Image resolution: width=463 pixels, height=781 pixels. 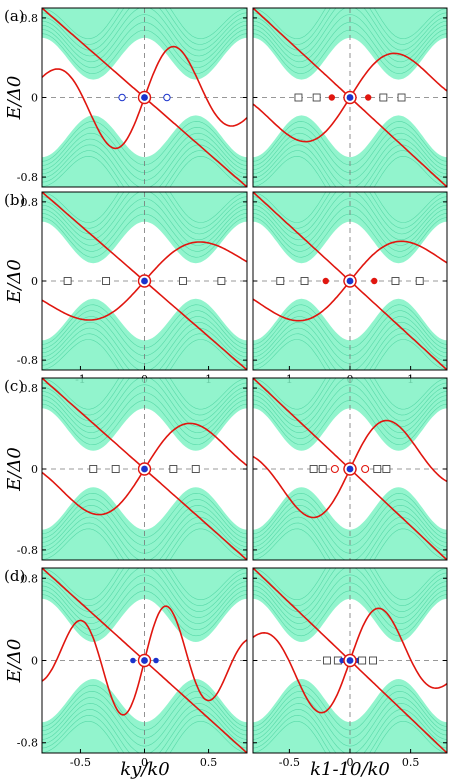 I want to click on panel-label: (d), so click(x=14, y=576).